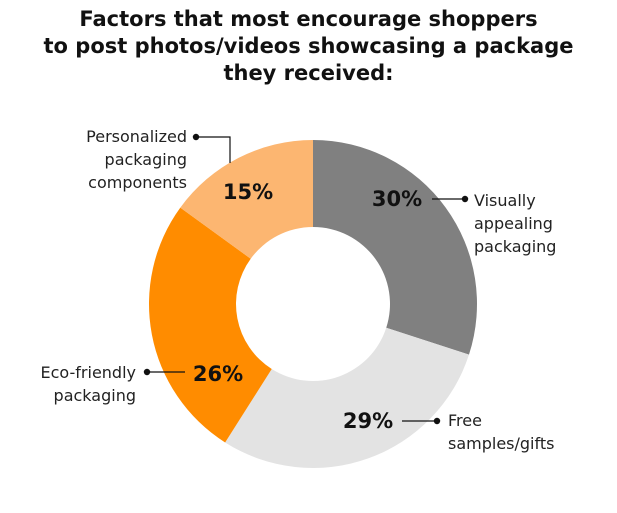  I want to click on slice-1-leader-dot, so click(465, 199).